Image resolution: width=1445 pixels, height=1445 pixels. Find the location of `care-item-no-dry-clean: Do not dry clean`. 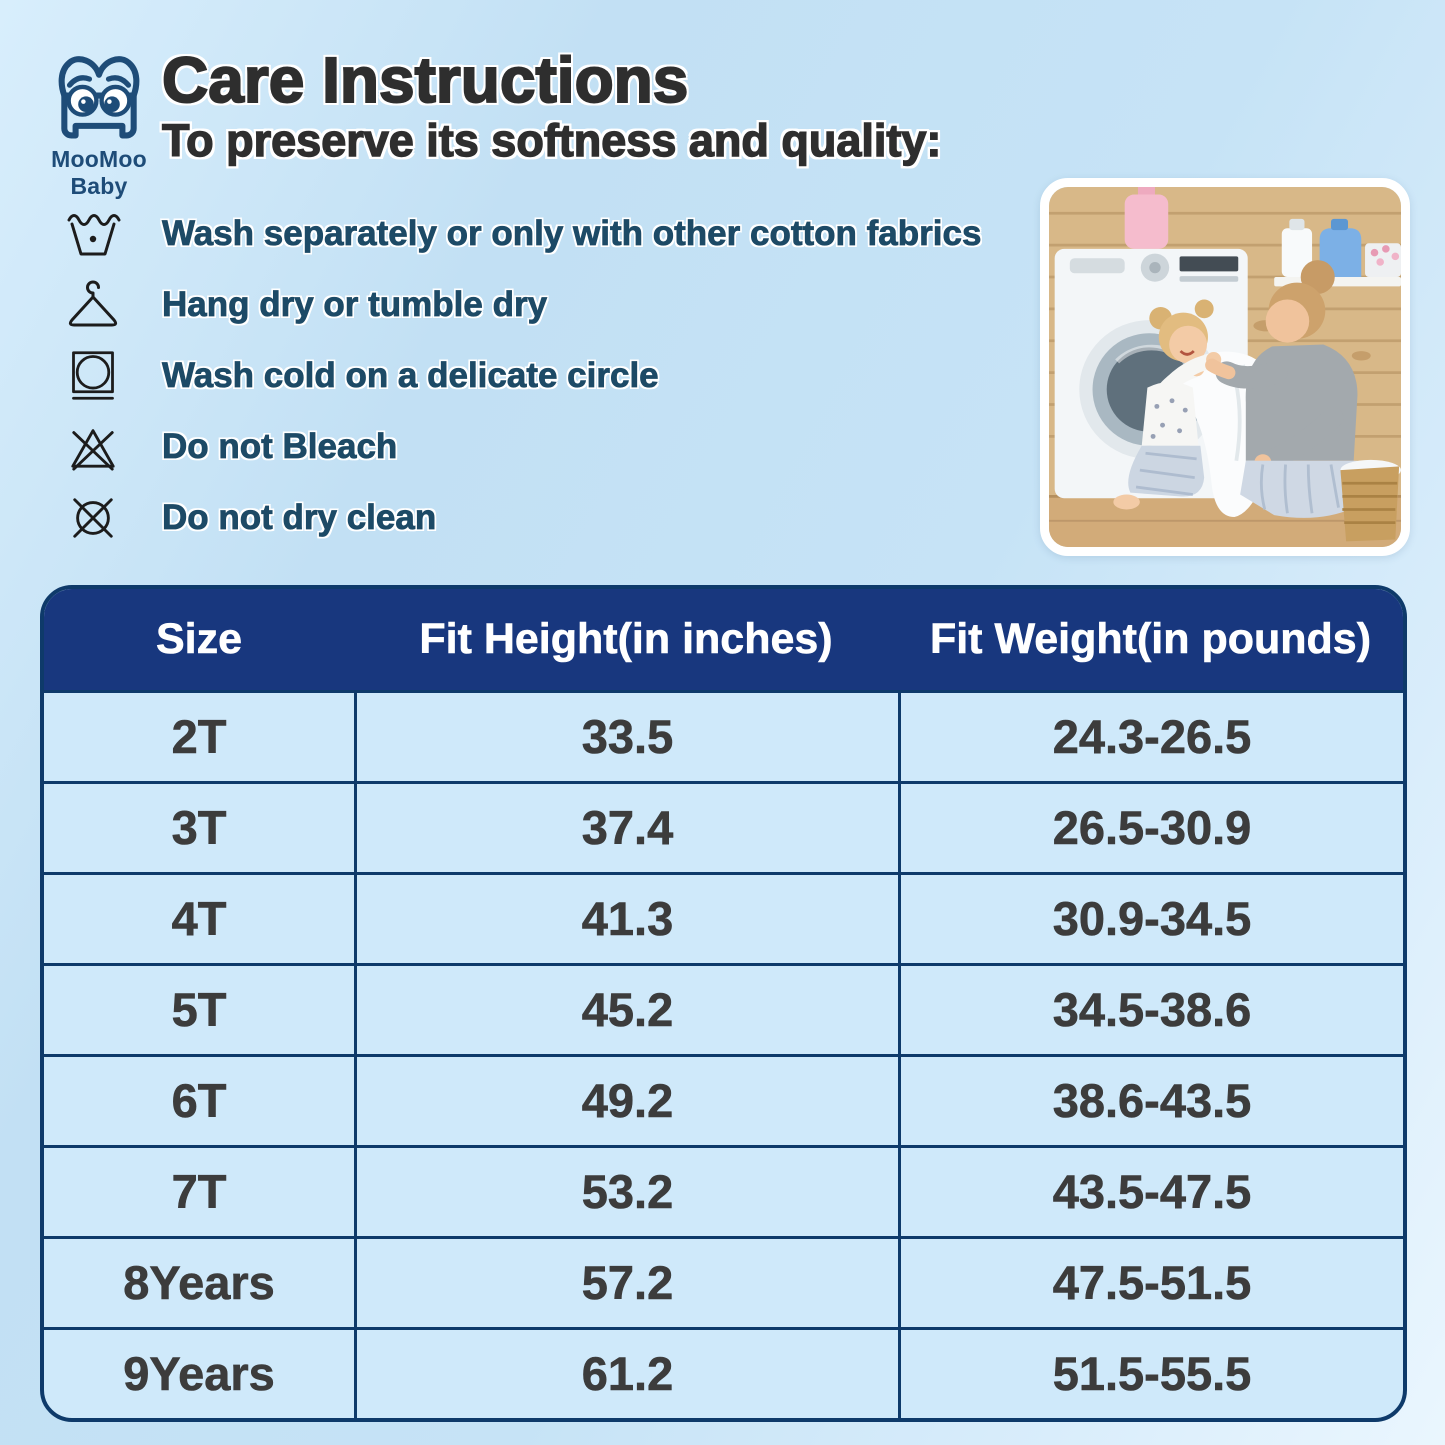

care-item-no-dry-clean: Do not dry clean is located at coordinates (553, 518).